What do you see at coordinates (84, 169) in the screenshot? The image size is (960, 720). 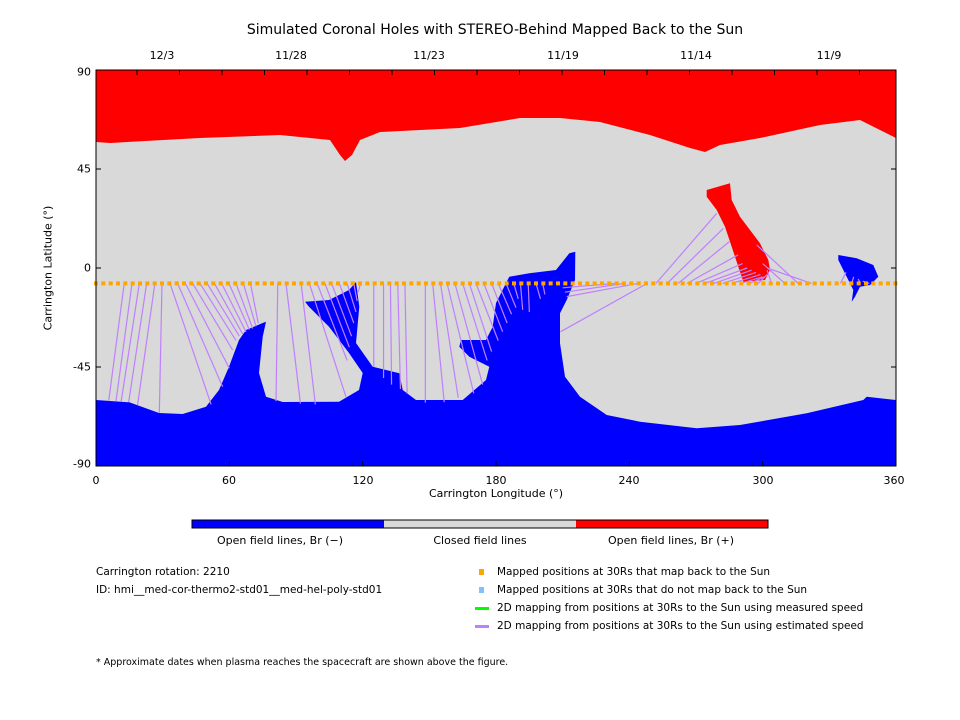 I see `y-tick-label: 45` at bounding box center [84, 169].